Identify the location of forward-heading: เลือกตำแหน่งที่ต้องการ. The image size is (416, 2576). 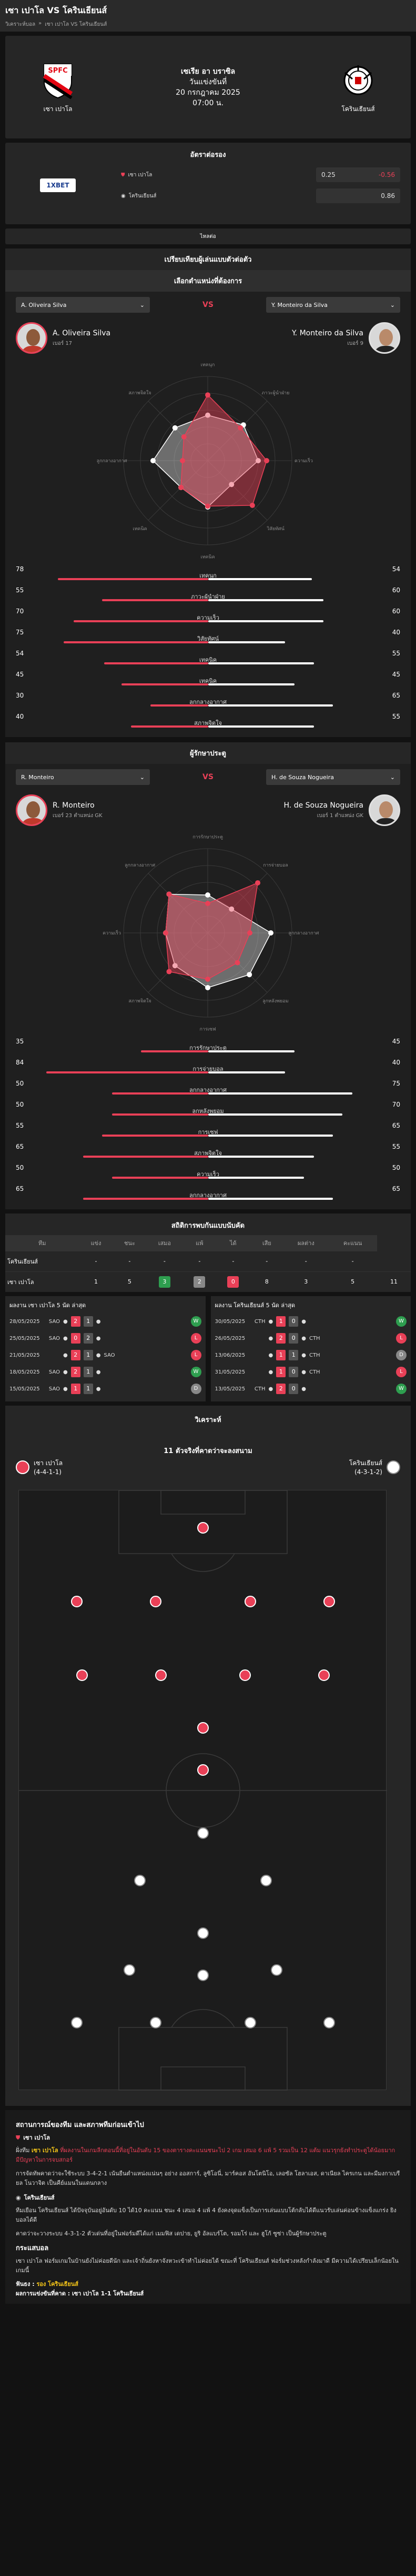
(208, 281).